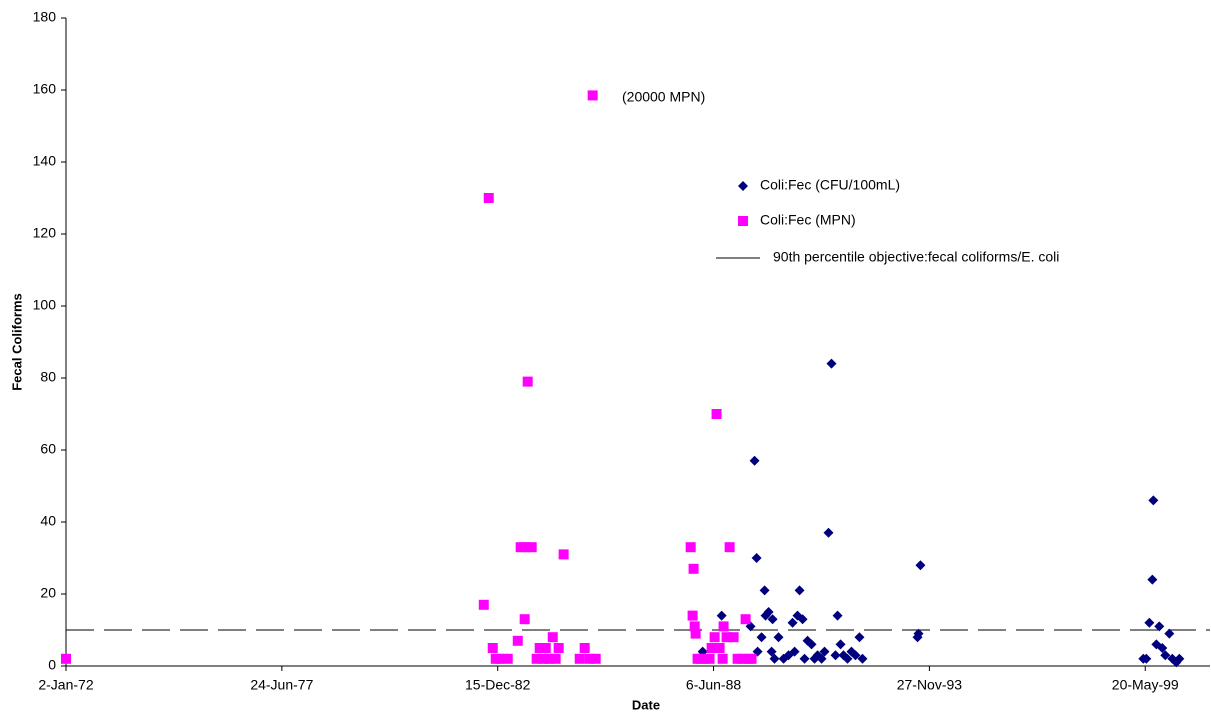  What do you see at coordinates (48, 521) in the screenshot?
I see `y-tick-label: 40` at bounding box center [48, 521].